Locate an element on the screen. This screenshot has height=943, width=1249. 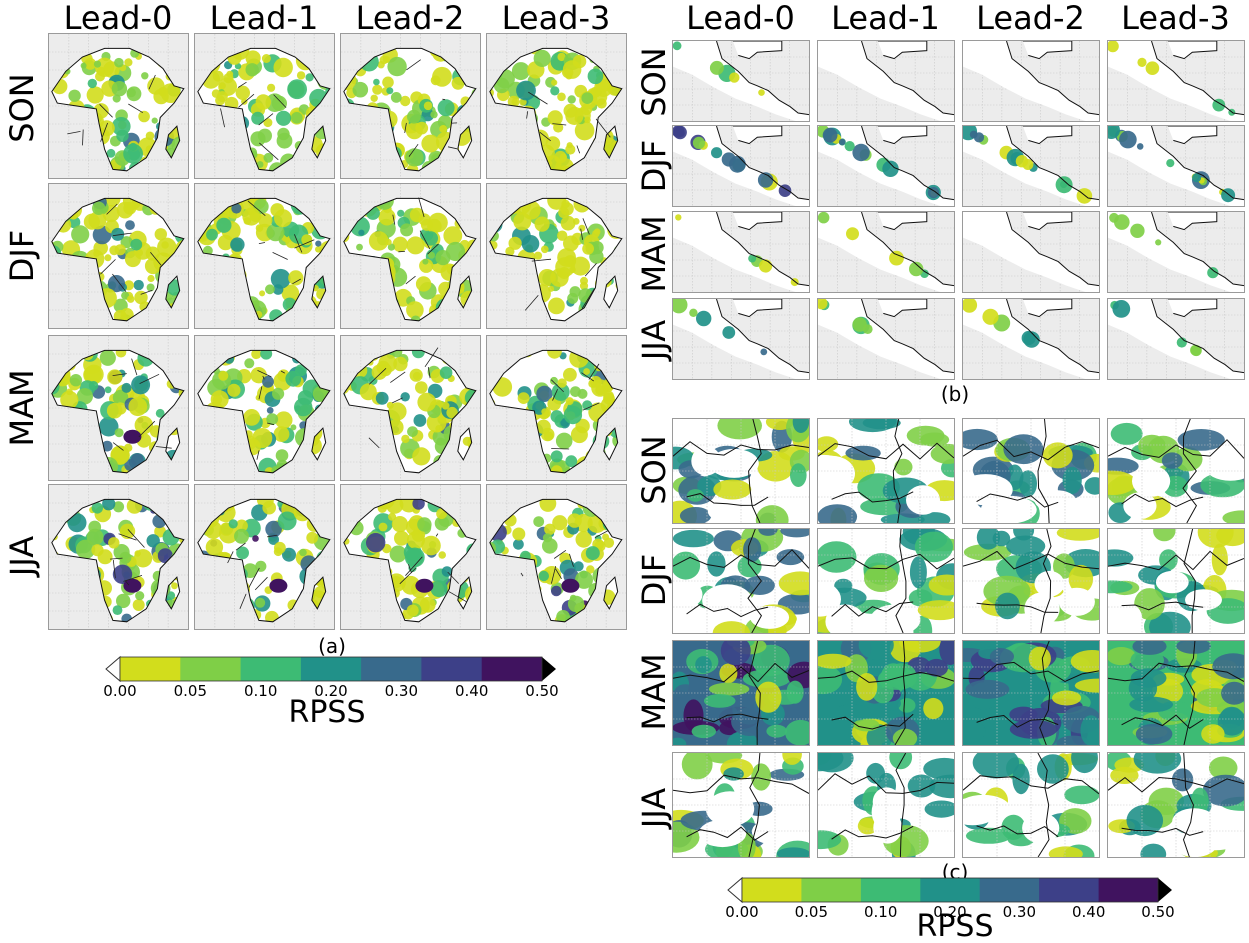
map-asia-djf-lead3 is located at coordinates (1176, 581).